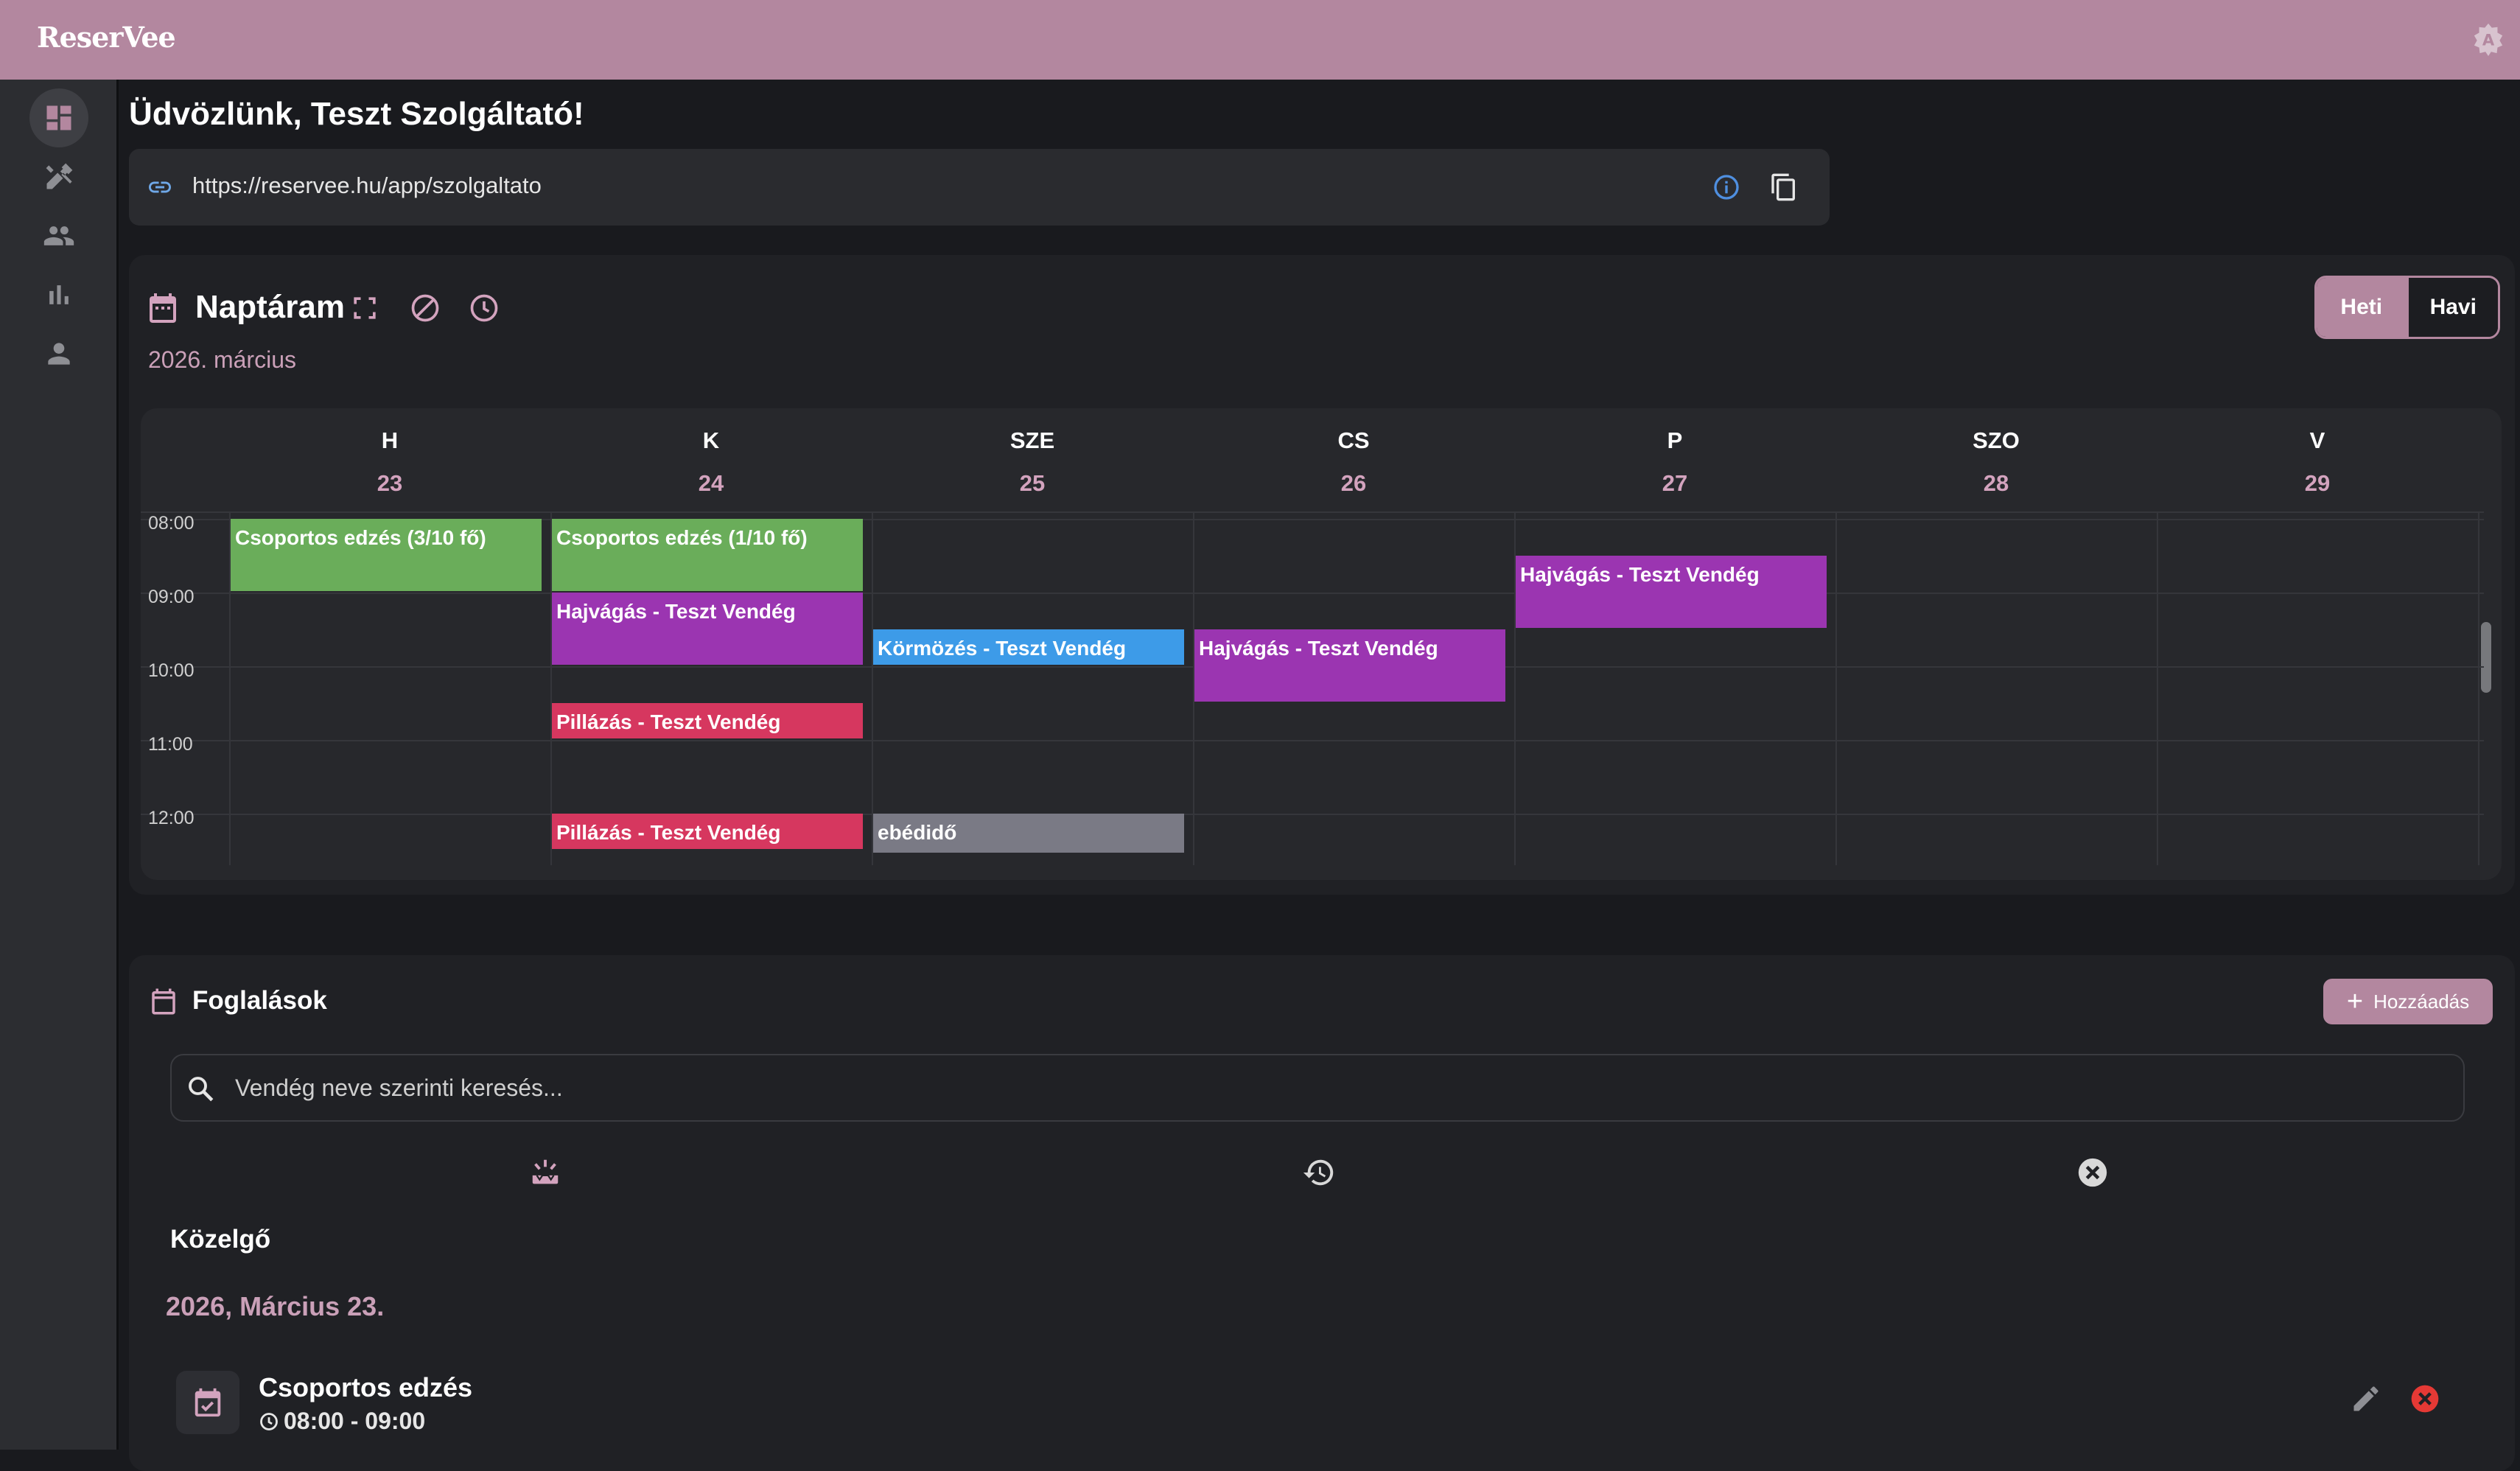 The height and width of the screenshot is (1471, 2520). I want to click on booking-item-icon, so click(207, 1402).